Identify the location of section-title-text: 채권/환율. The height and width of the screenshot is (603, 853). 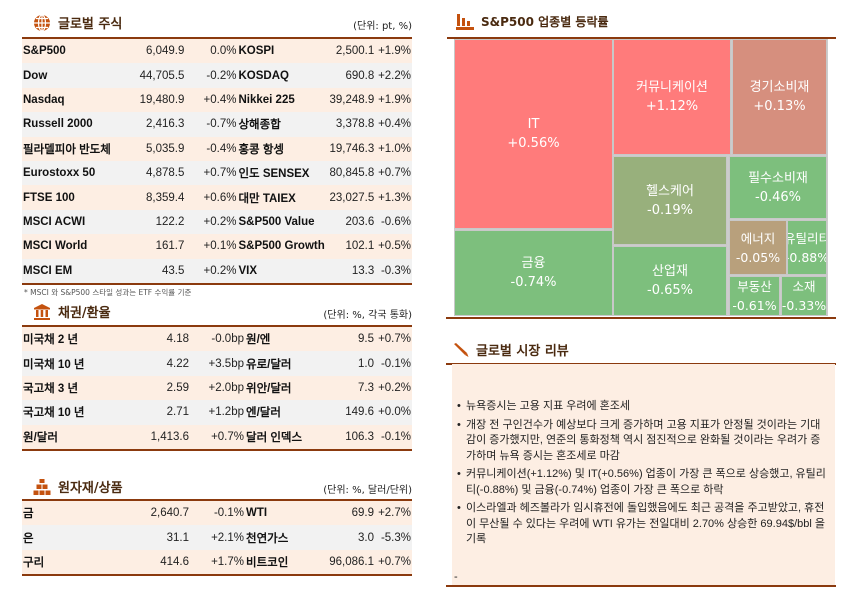
(84, 313).